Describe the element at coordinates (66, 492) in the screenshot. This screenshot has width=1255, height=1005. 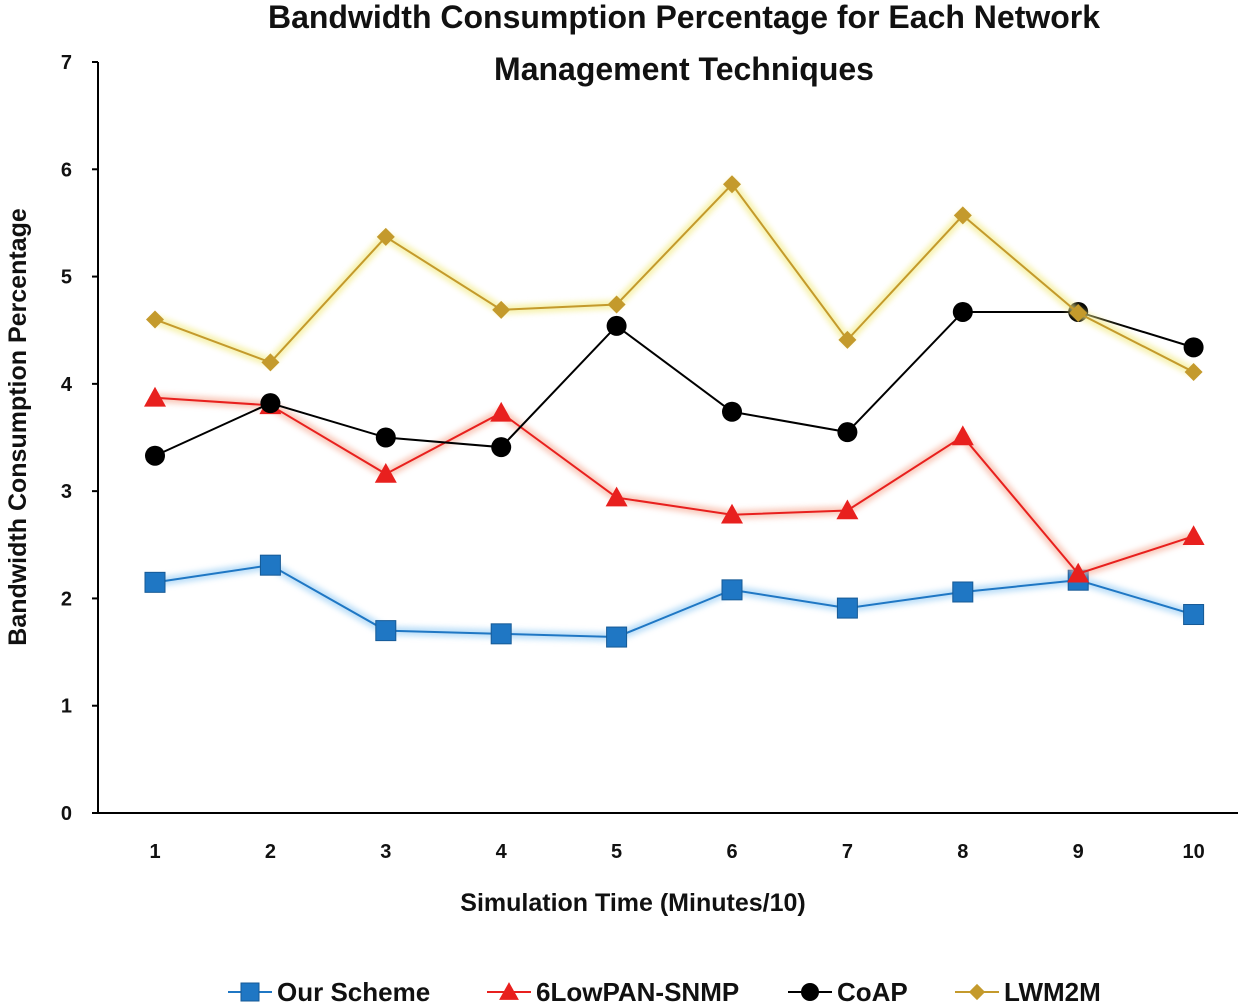
I see `y-tick-label: 3` at that location.